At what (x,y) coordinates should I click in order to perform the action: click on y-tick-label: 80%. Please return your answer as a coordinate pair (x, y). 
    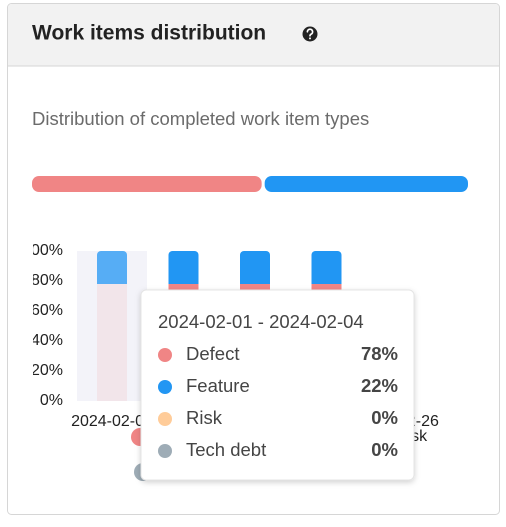
    Looking at the image, I should click on (47, 280).